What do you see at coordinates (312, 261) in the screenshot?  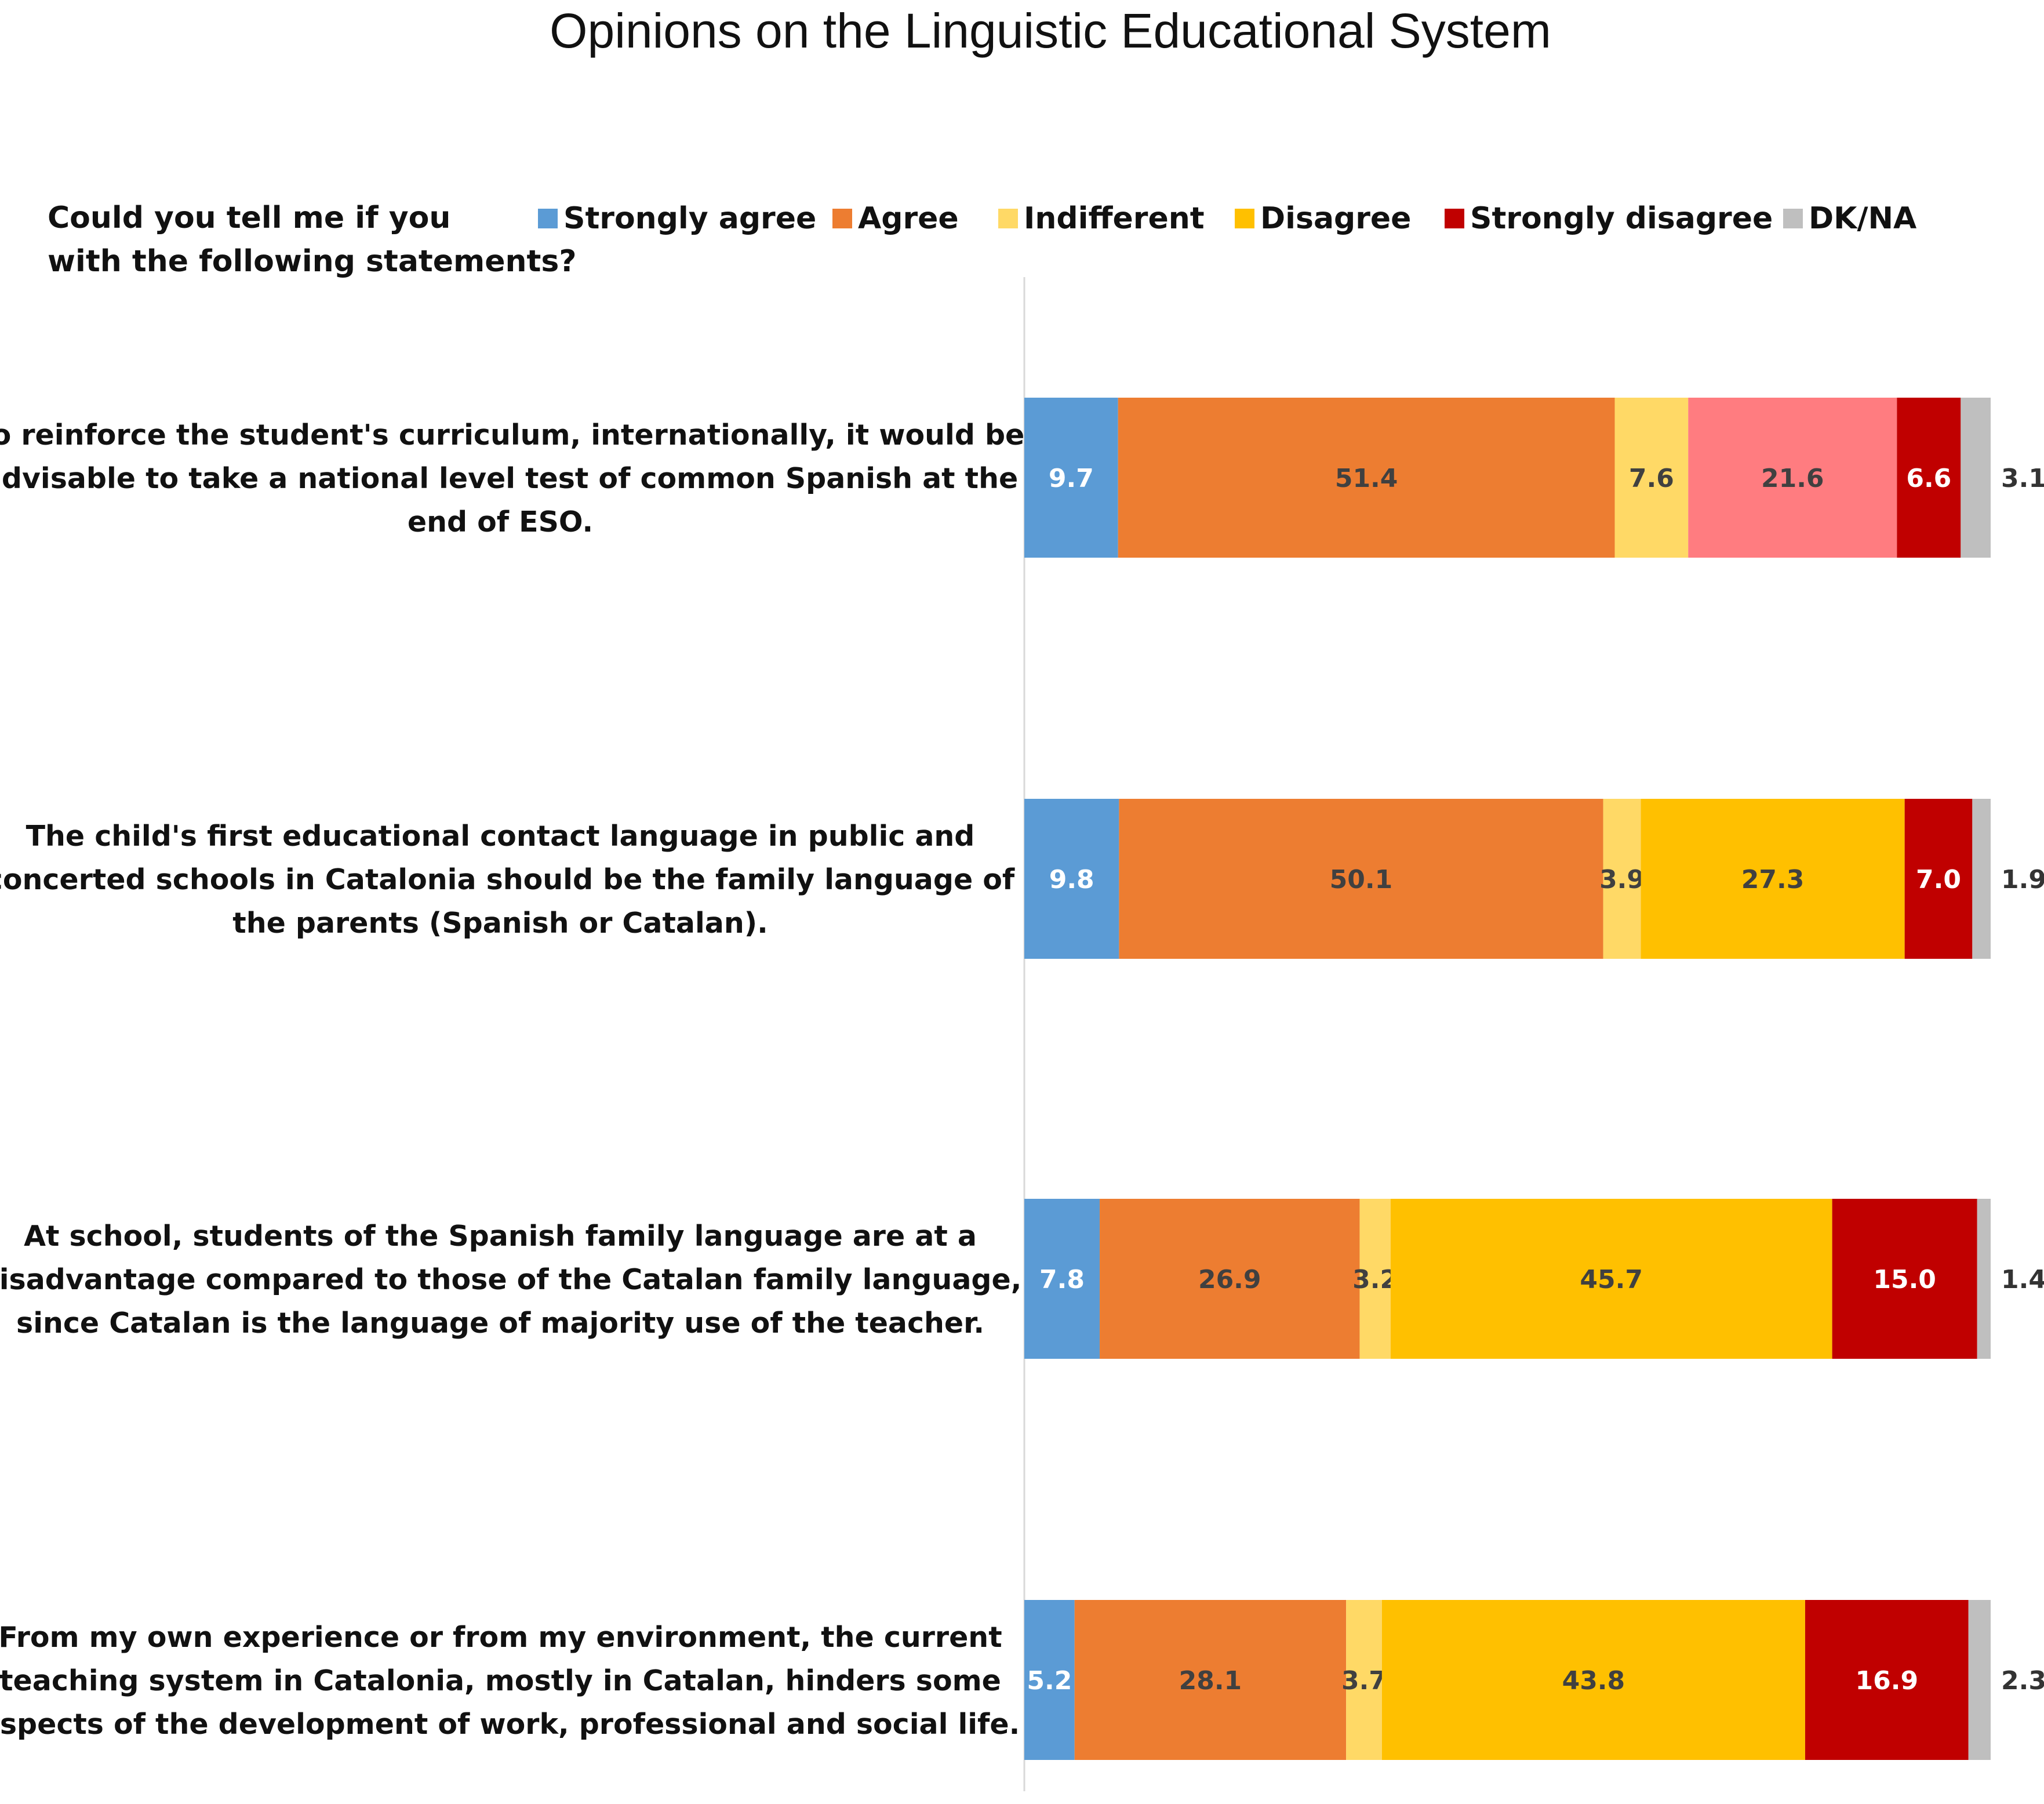 I see `legend-prompt-line-2: with the following statements?` at bounding box center [312, 261].